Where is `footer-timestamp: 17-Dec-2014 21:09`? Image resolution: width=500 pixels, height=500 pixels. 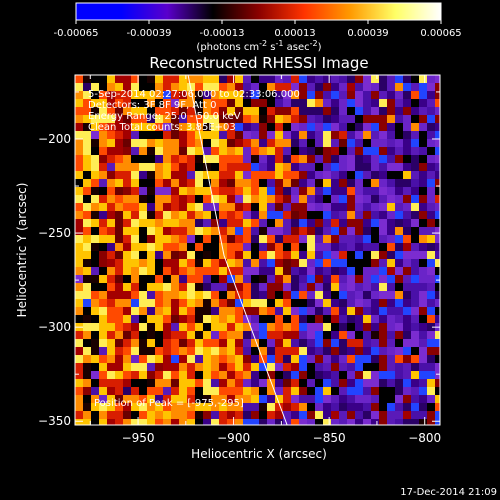 footer-timestamp: 17-Dec-2014 21:09 is located at coordinates (448, 492).